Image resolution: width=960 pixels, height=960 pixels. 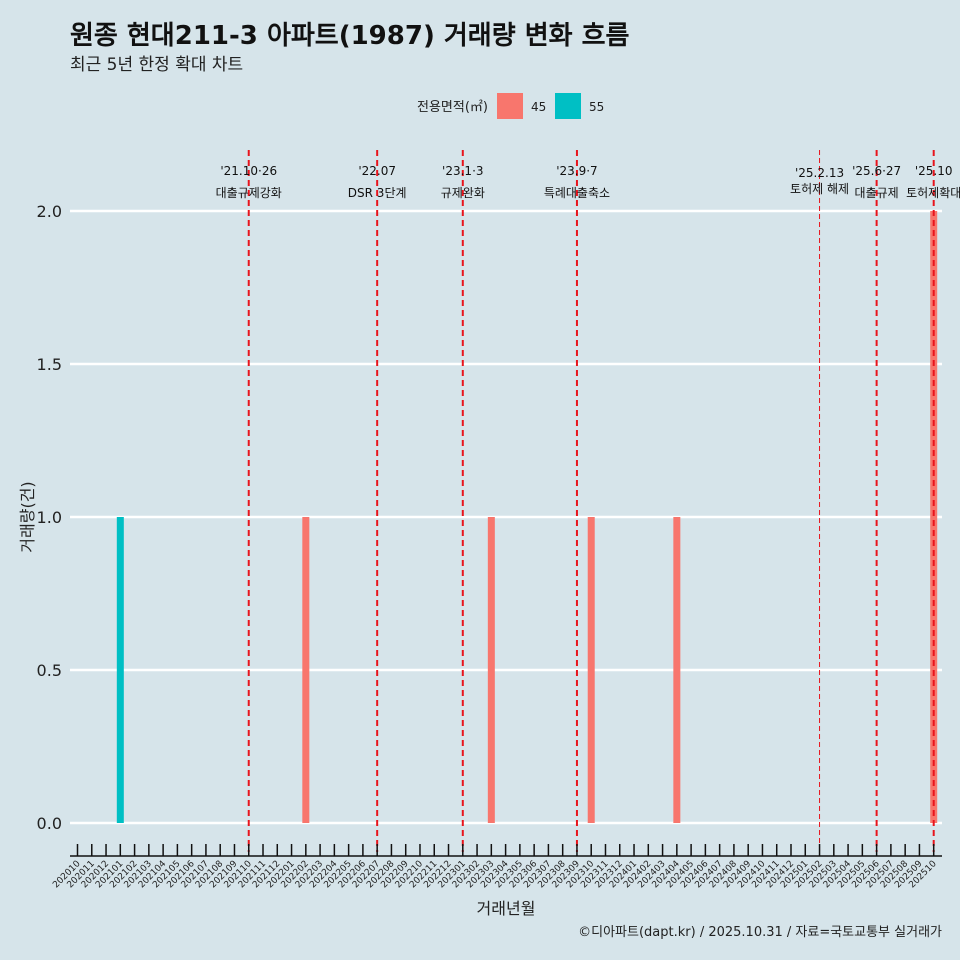 I want to click on event-date-label: '25.2.13, so click(x=819, y=173).